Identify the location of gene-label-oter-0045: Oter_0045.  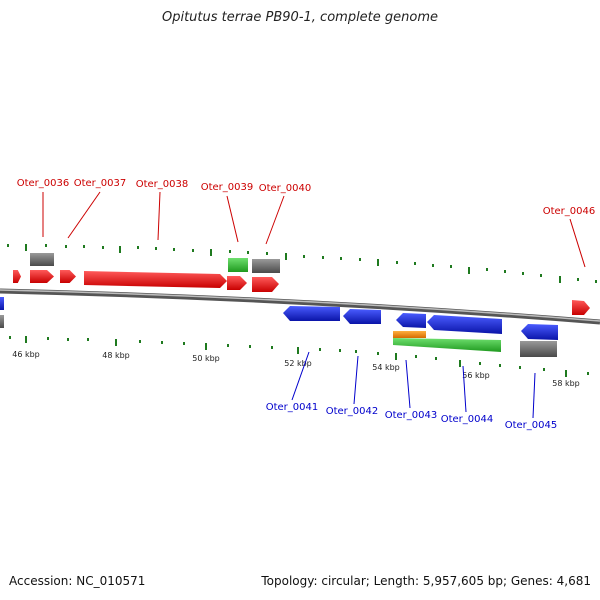
(531, 425).